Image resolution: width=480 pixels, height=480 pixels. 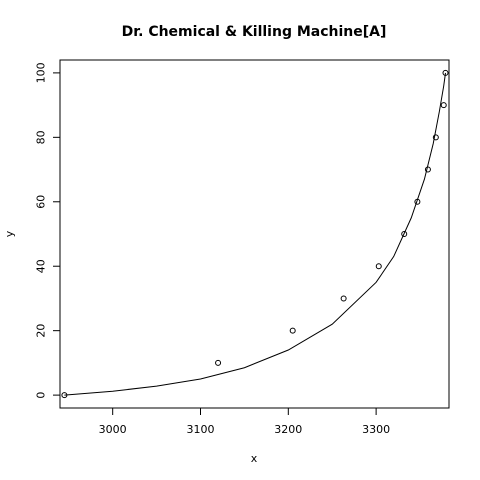 I want to click on x-tick-label: 3000, so click(x=113, y=429).